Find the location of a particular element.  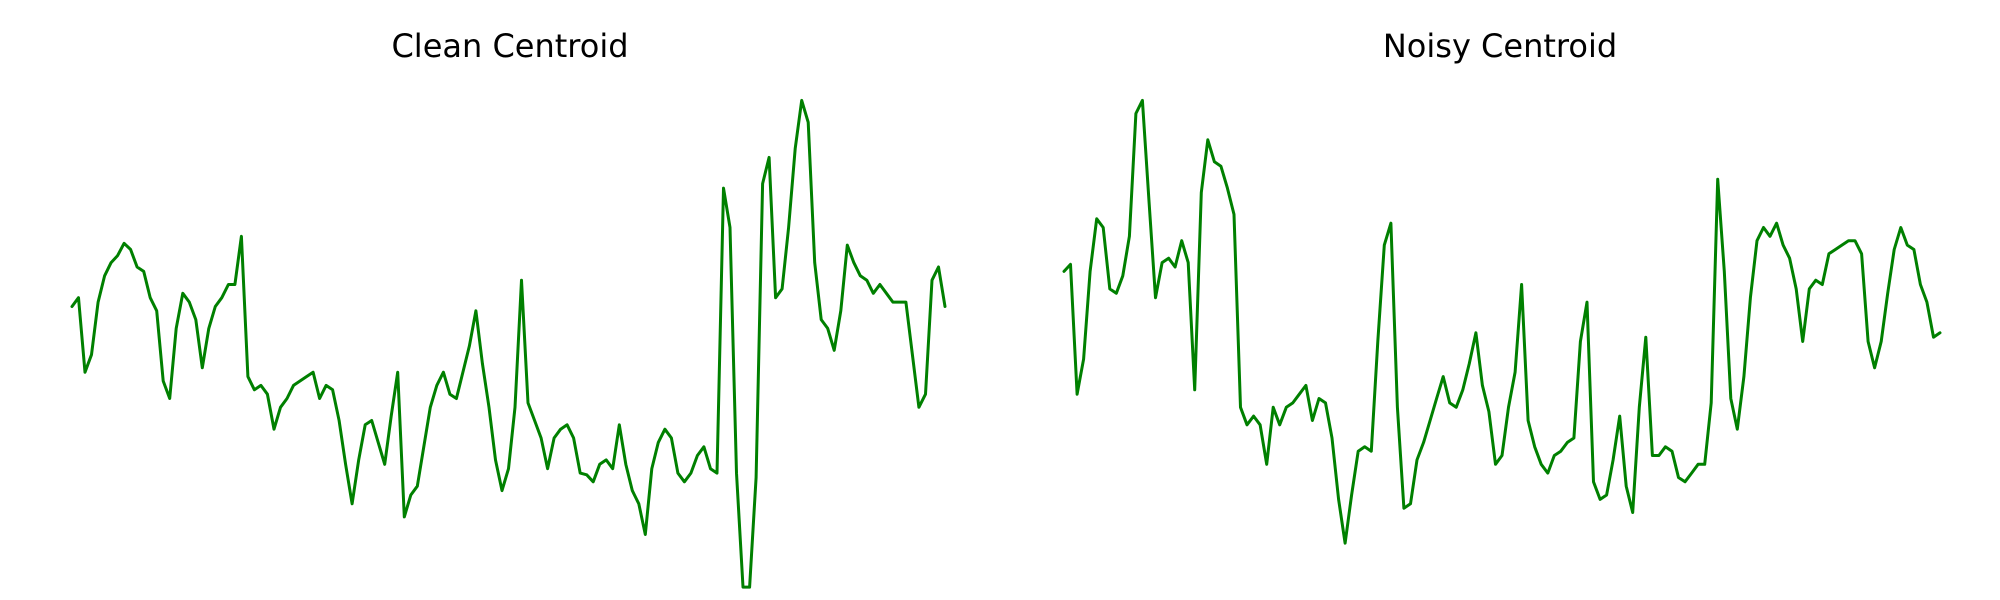

clean-centroid-title: Clean Centroid is located at coordinates (509, 46).